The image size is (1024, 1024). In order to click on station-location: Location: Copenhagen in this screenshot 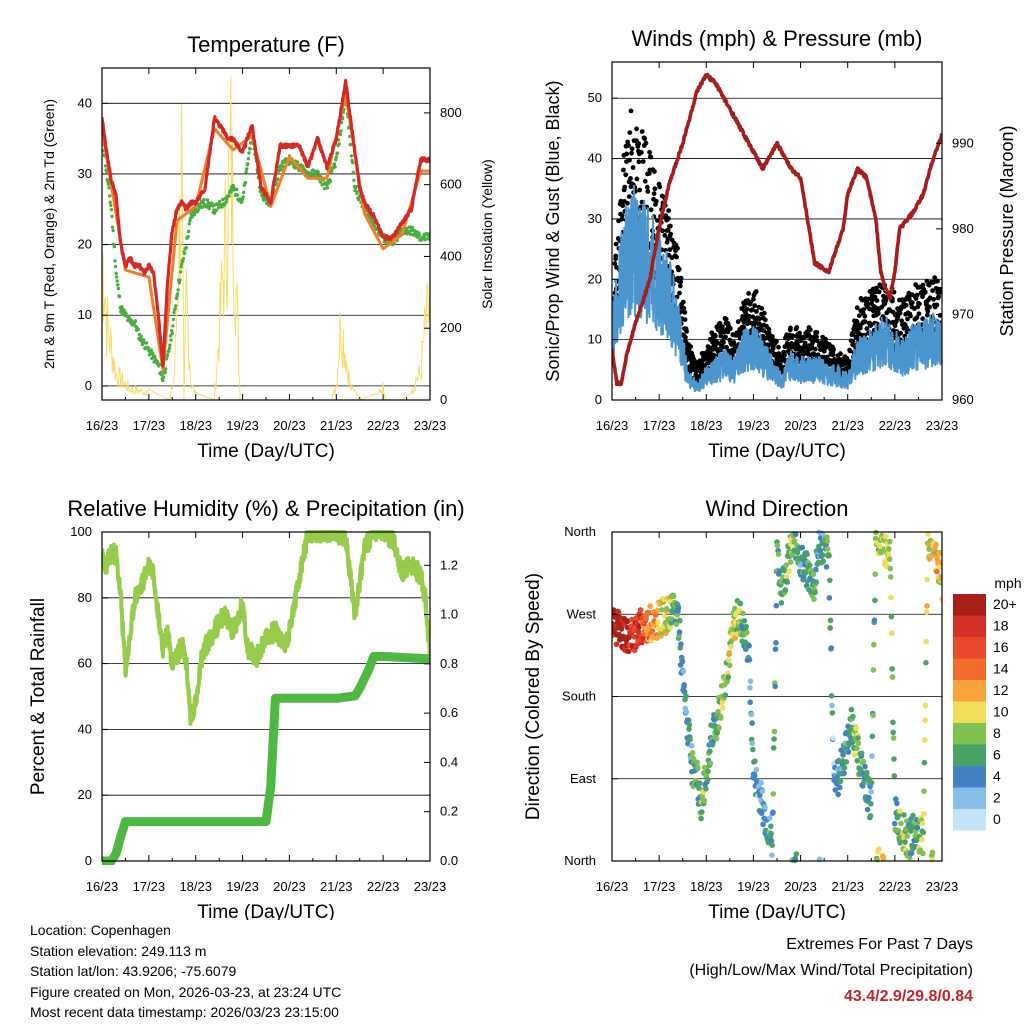, I will do `click(100, 930)`.